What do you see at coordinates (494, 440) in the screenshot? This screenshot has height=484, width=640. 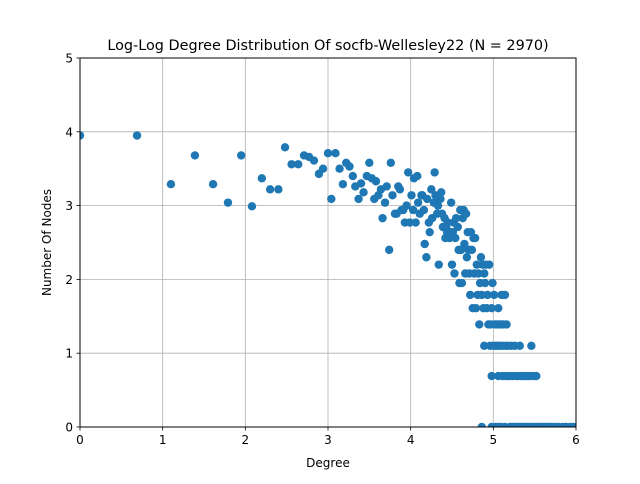 I see `x-tick-label: 5` at bounding box center [494, 440].